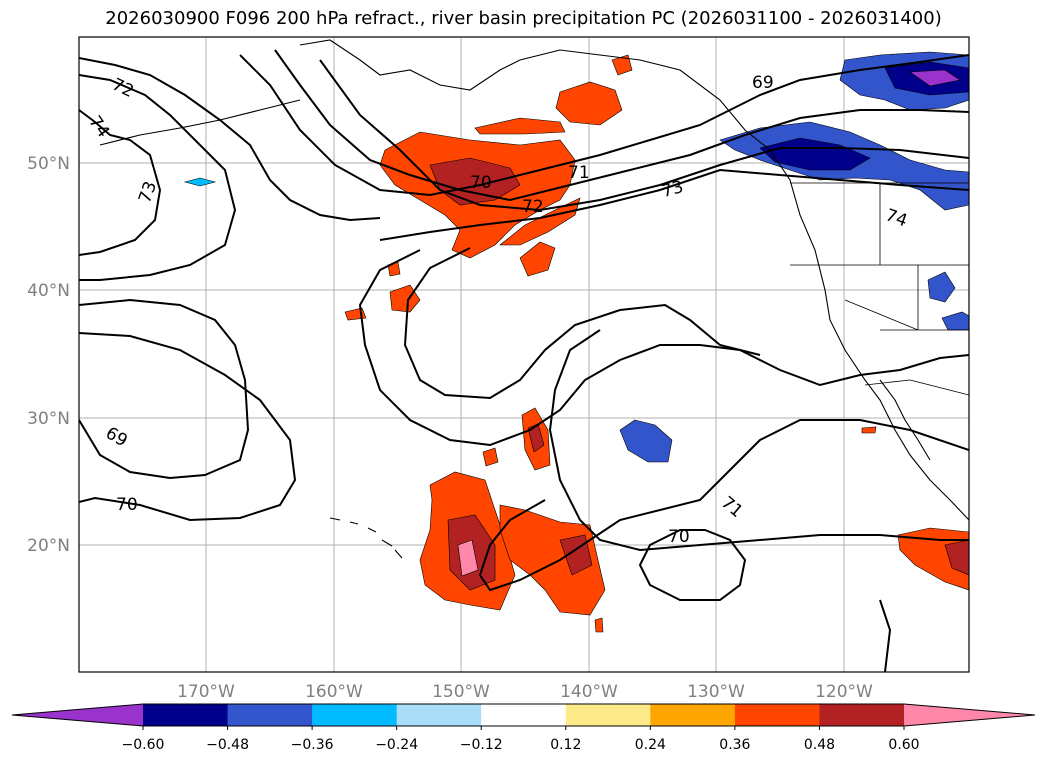 This screenshot has width=1047, height=765. What do you see at coordinates (540, 221) in the screenshot?
I see `anomaly-band-east` at bounding box center [540, 221].